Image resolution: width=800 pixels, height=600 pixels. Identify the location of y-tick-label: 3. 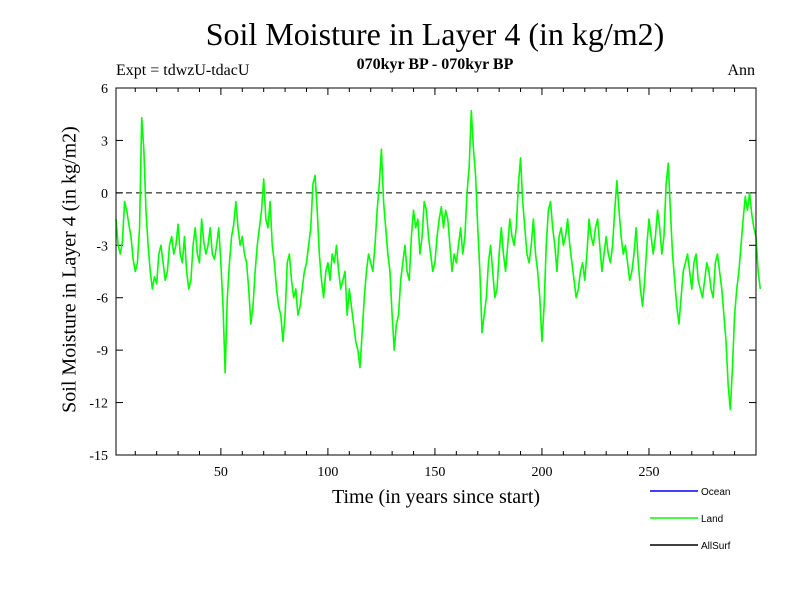
(104, 141).